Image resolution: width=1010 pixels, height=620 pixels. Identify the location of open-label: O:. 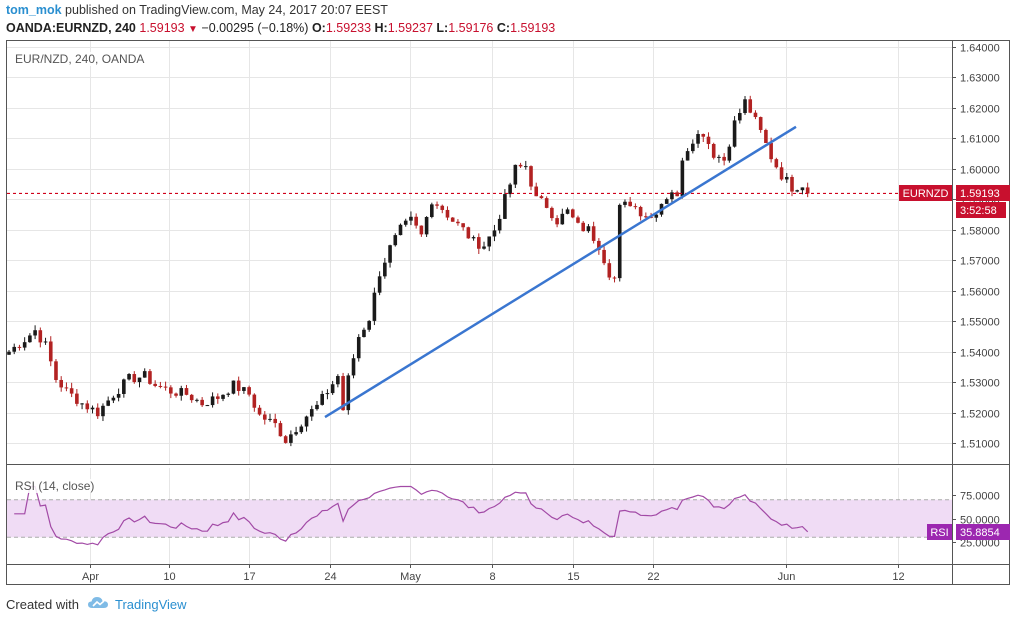
(318, 28).